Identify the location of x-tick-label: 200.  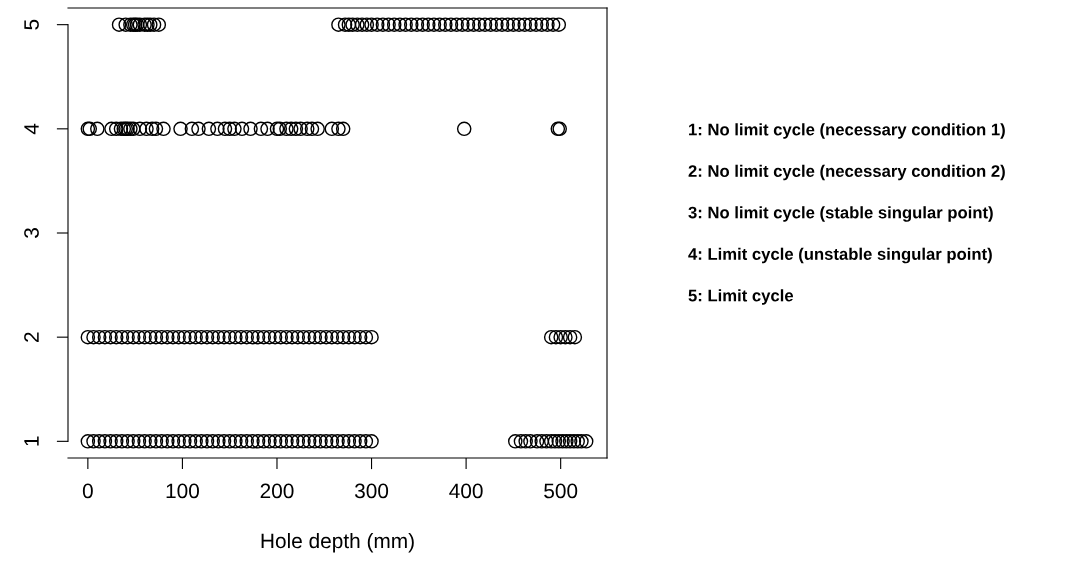
(277, 491).